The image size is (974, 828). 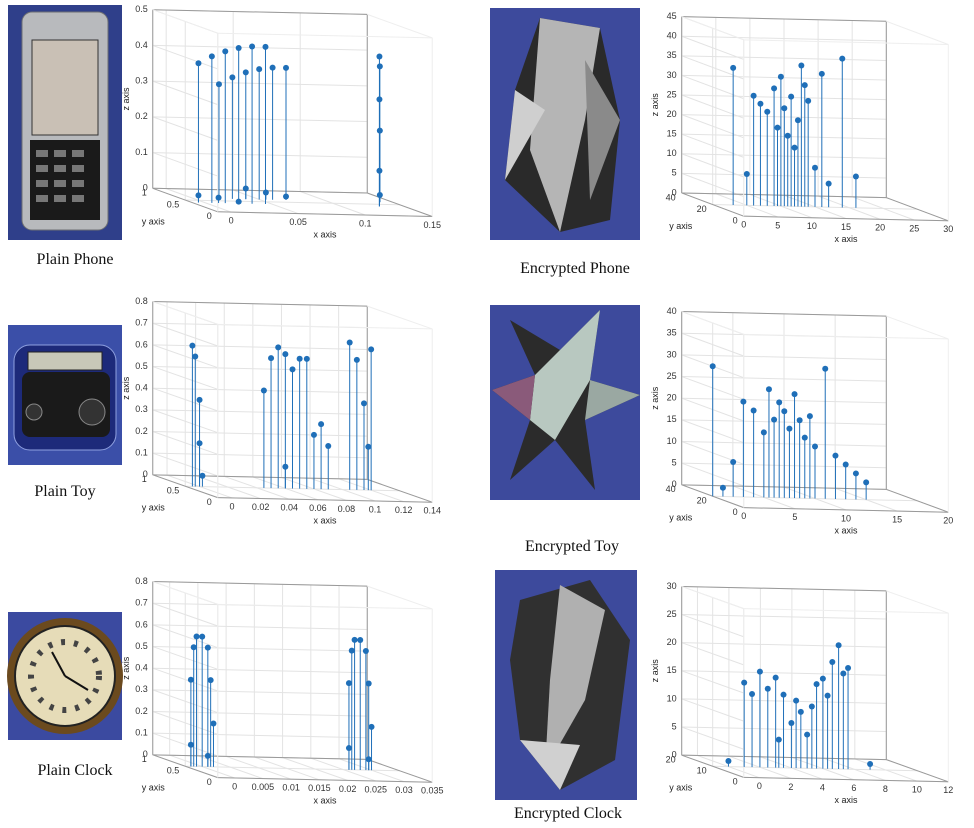 I want to click on x-tick-label: 4, so click(x=822, y=787).